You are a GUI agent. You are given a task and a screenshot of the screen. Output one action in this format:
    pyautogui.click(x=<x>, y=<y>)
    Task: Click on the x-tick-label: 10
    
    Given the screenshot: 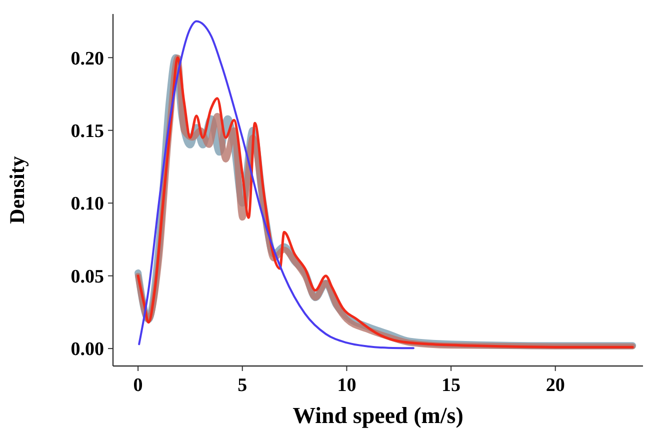 What is the action you would take?
    pyautogui.click(x=346, y=385)
    